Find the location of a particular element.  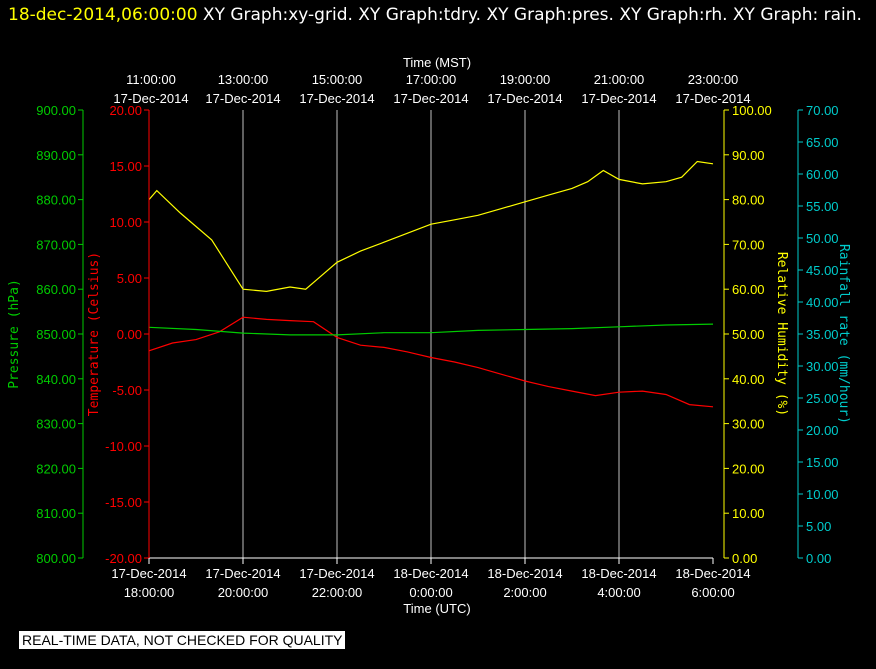

humidity-tick-label: 80.00 is located at coordinates (748, 200).